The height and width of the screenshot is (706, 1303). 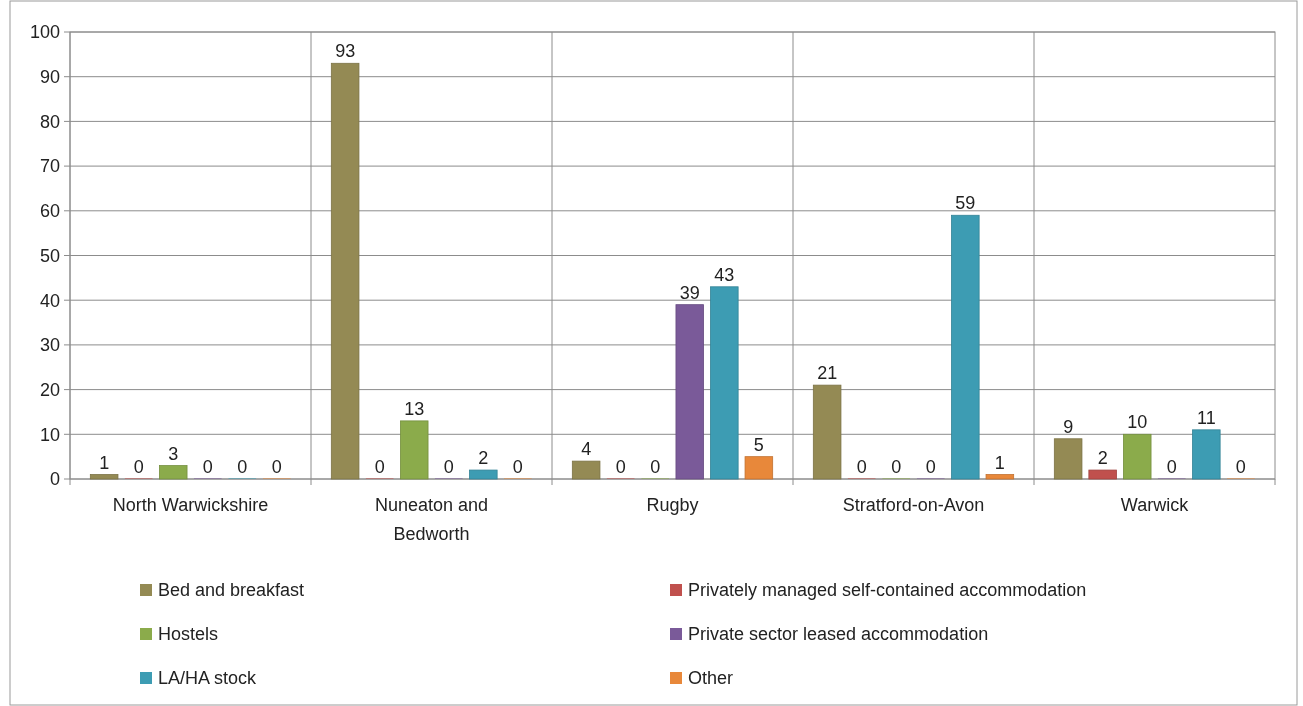 What do you see at coordinates (173, 453) in the screenshot?
I see `data-label: 3` at bounding box center [173, 453].